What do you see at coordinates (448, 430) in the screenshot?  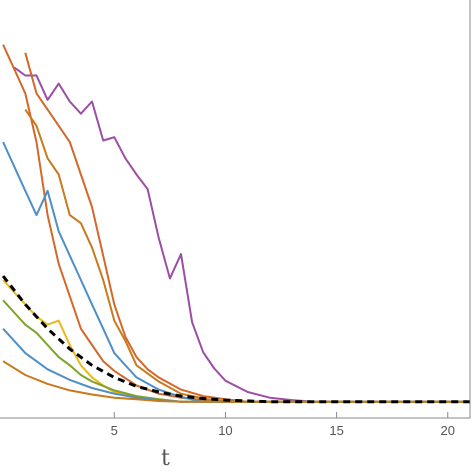 I see `x-tick-label: 20` at bounding box center [448, 430].